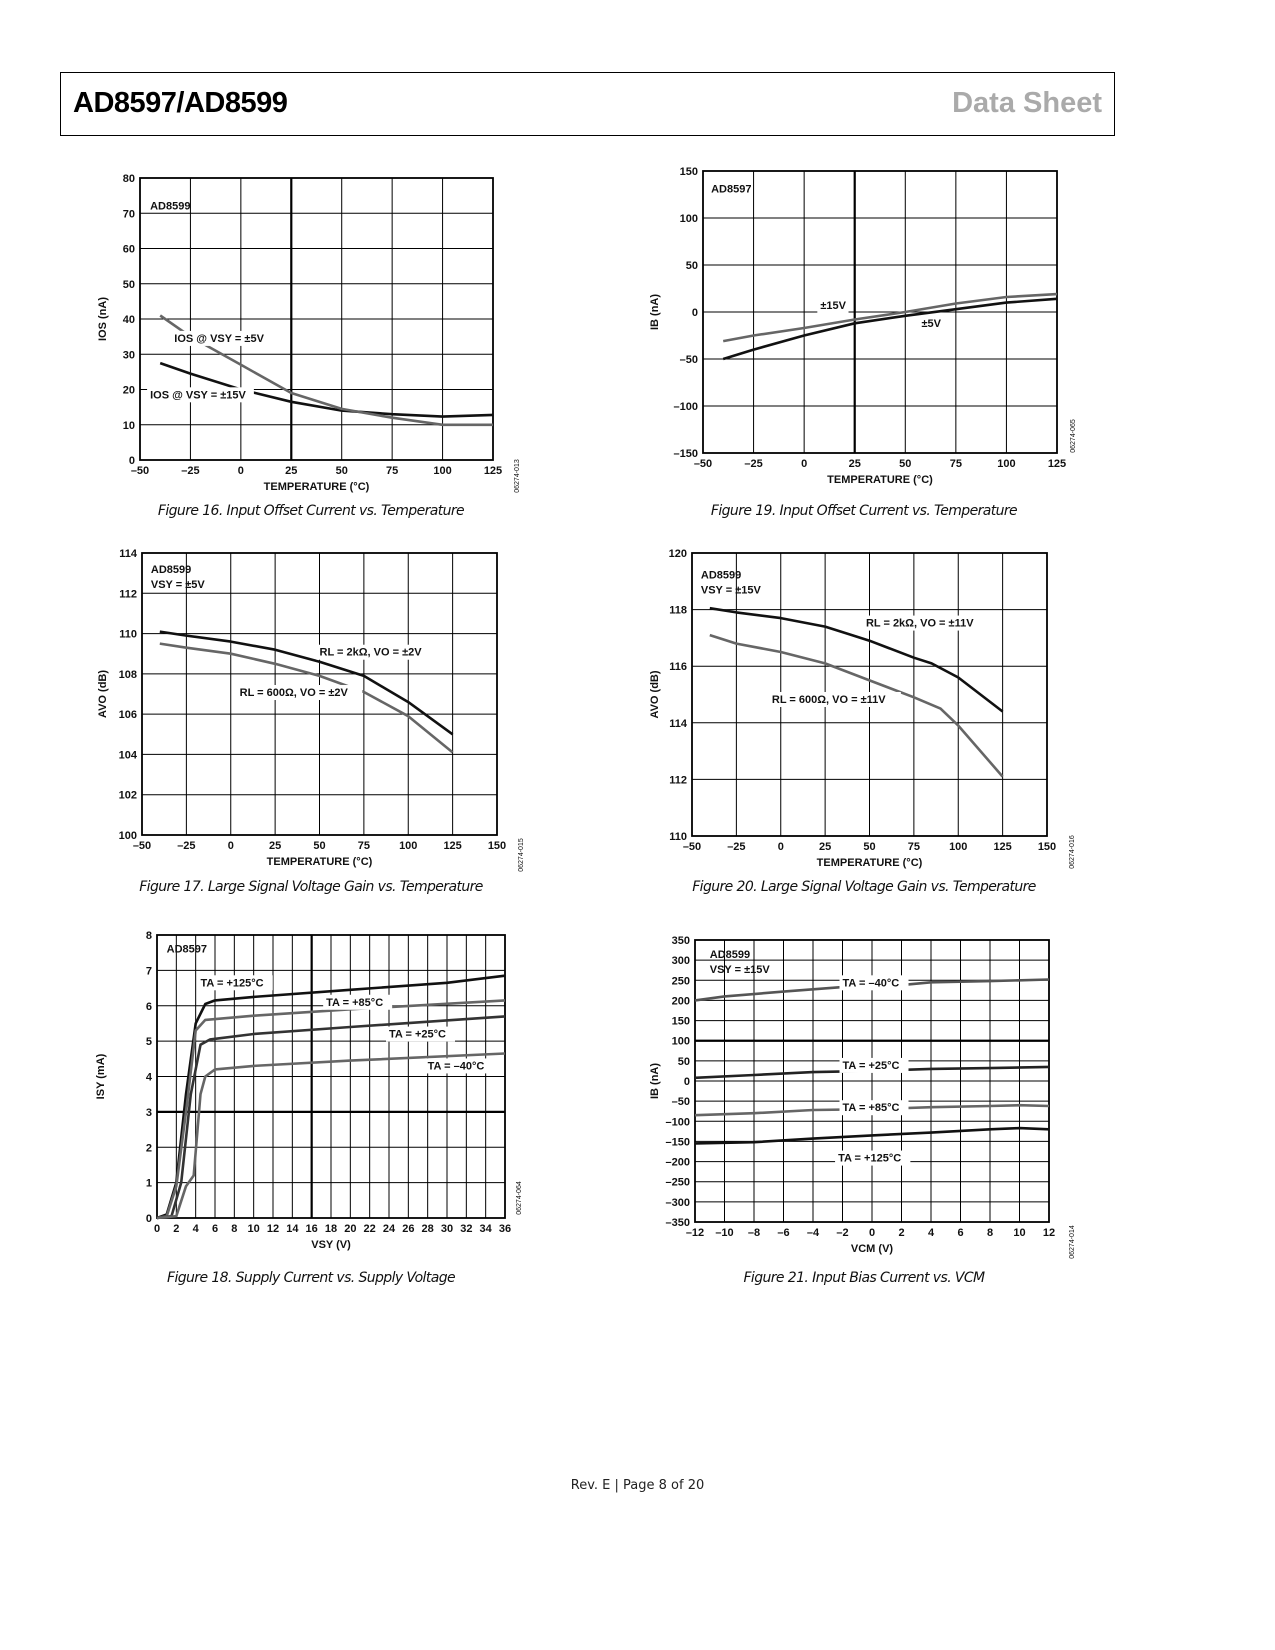  Describe the element at coordinates (198, 395) in the screenshot. I see `series-label: IOS @ VSY = ±15V` at that location.